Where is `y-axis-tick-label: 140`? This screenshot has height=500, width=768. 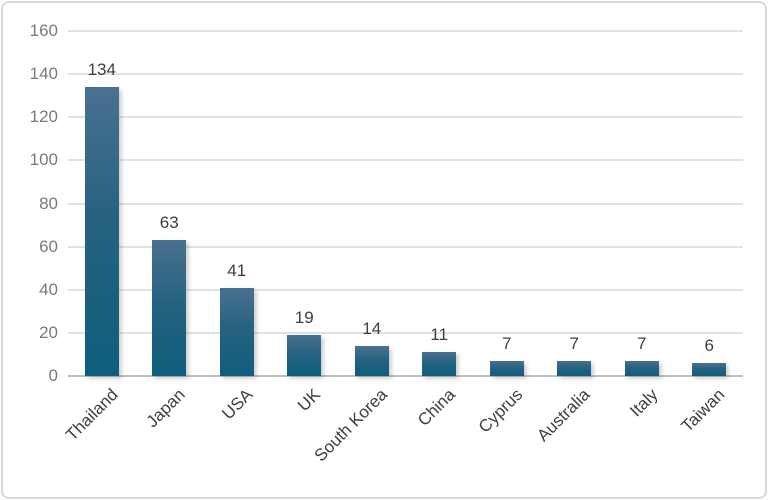 y-axis-tick-label: 140 is located at coordinates (43, 74).